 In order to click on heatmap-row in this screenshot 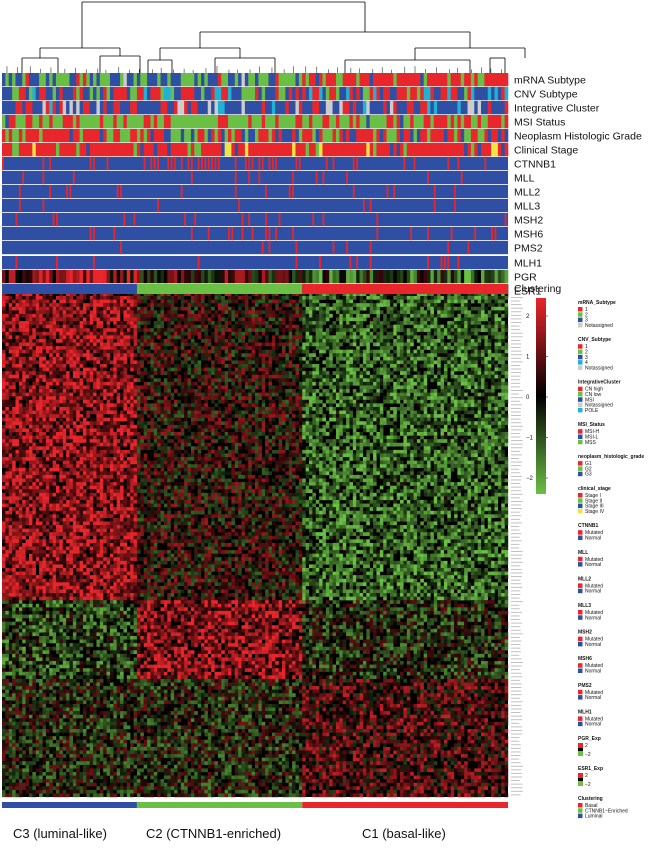, I will do `click(255, 315)`.